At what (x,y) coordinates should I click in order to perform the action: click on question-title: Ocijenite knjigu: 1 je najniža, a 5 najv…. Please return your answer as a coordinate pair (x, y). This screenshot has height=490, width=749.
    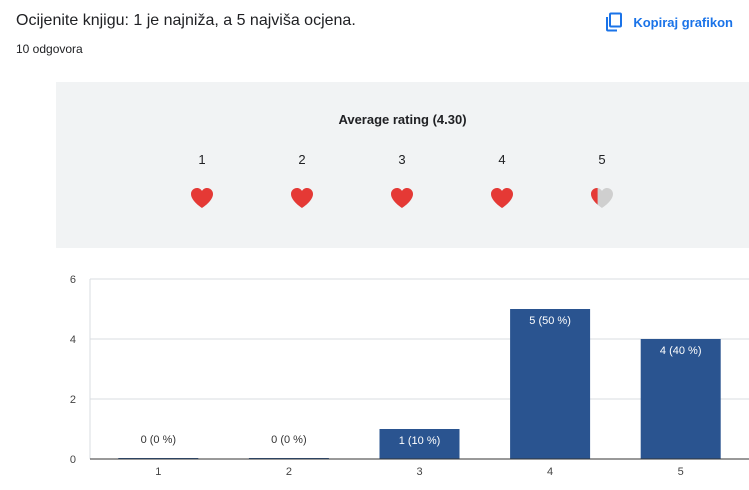
    Looking at the image, I should click on (186, 20).